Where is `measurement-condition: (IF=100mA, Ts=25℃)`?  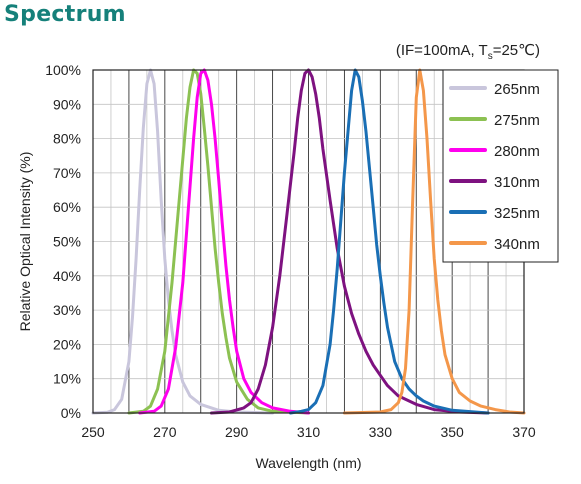
measurement-condition: (IF=100mA, Ts=25℃) is located at coordinates (468, 52).